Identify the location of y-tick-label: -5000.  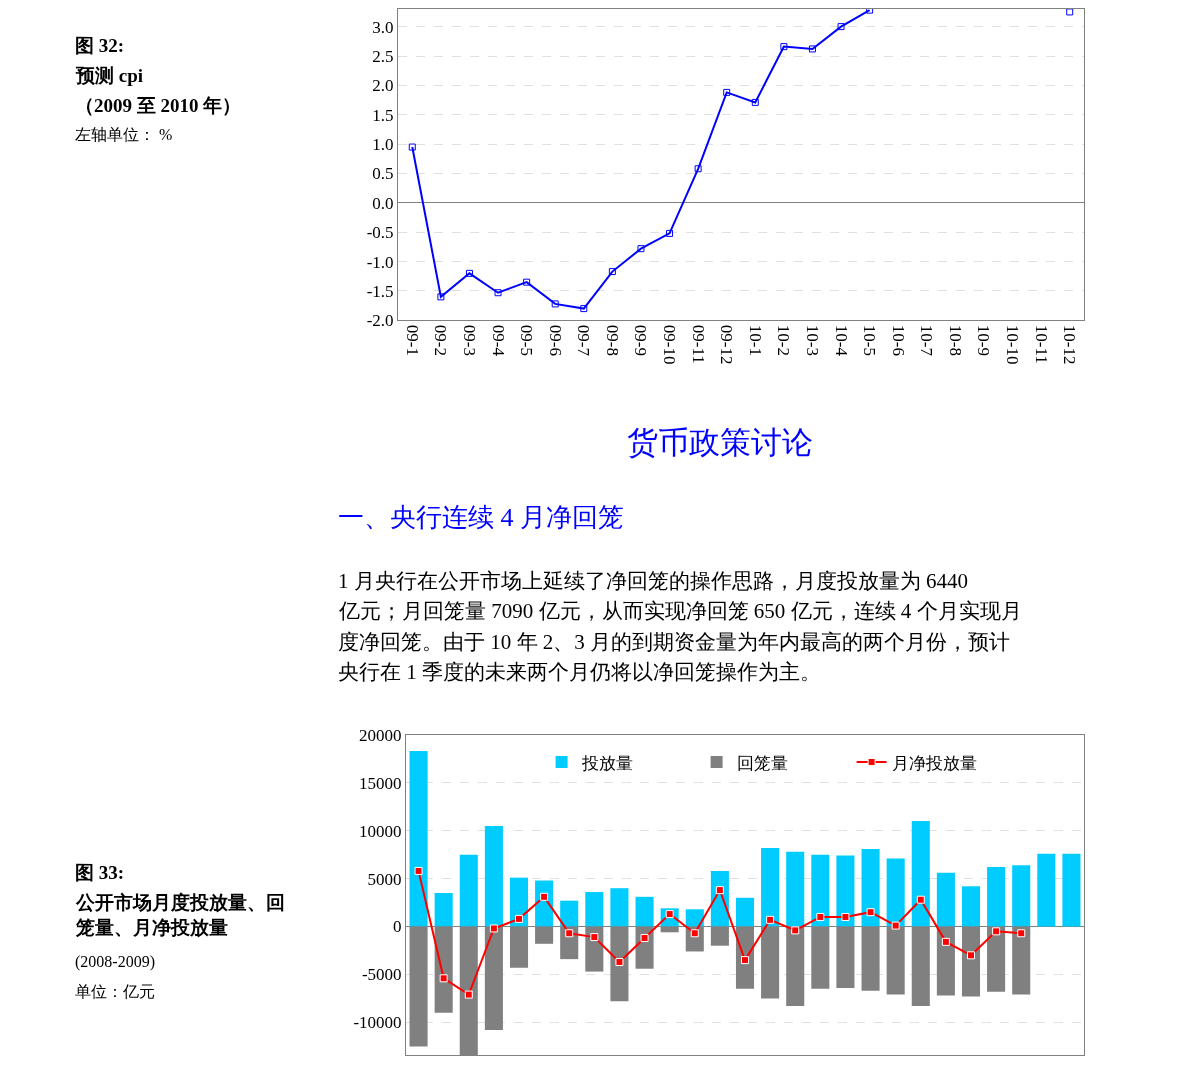
(381, 975).